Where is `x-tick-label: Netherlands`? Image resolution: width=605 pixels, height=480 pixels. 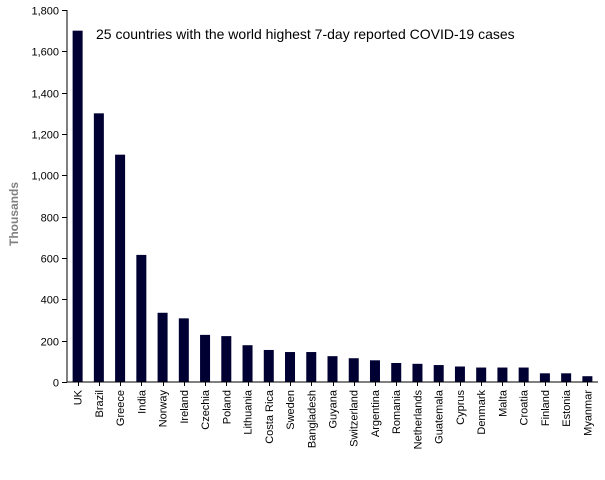
x-tick-label: Netherlands is located at coordinates (418, 420).